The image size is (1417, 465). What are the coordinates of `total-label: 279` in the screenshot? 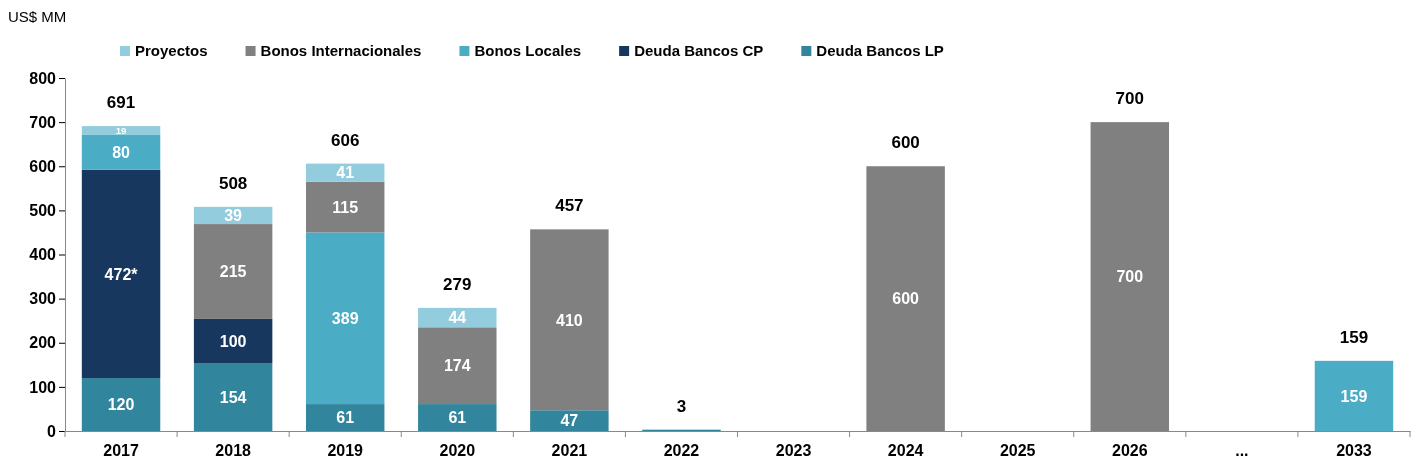 It's located at (457, 284).